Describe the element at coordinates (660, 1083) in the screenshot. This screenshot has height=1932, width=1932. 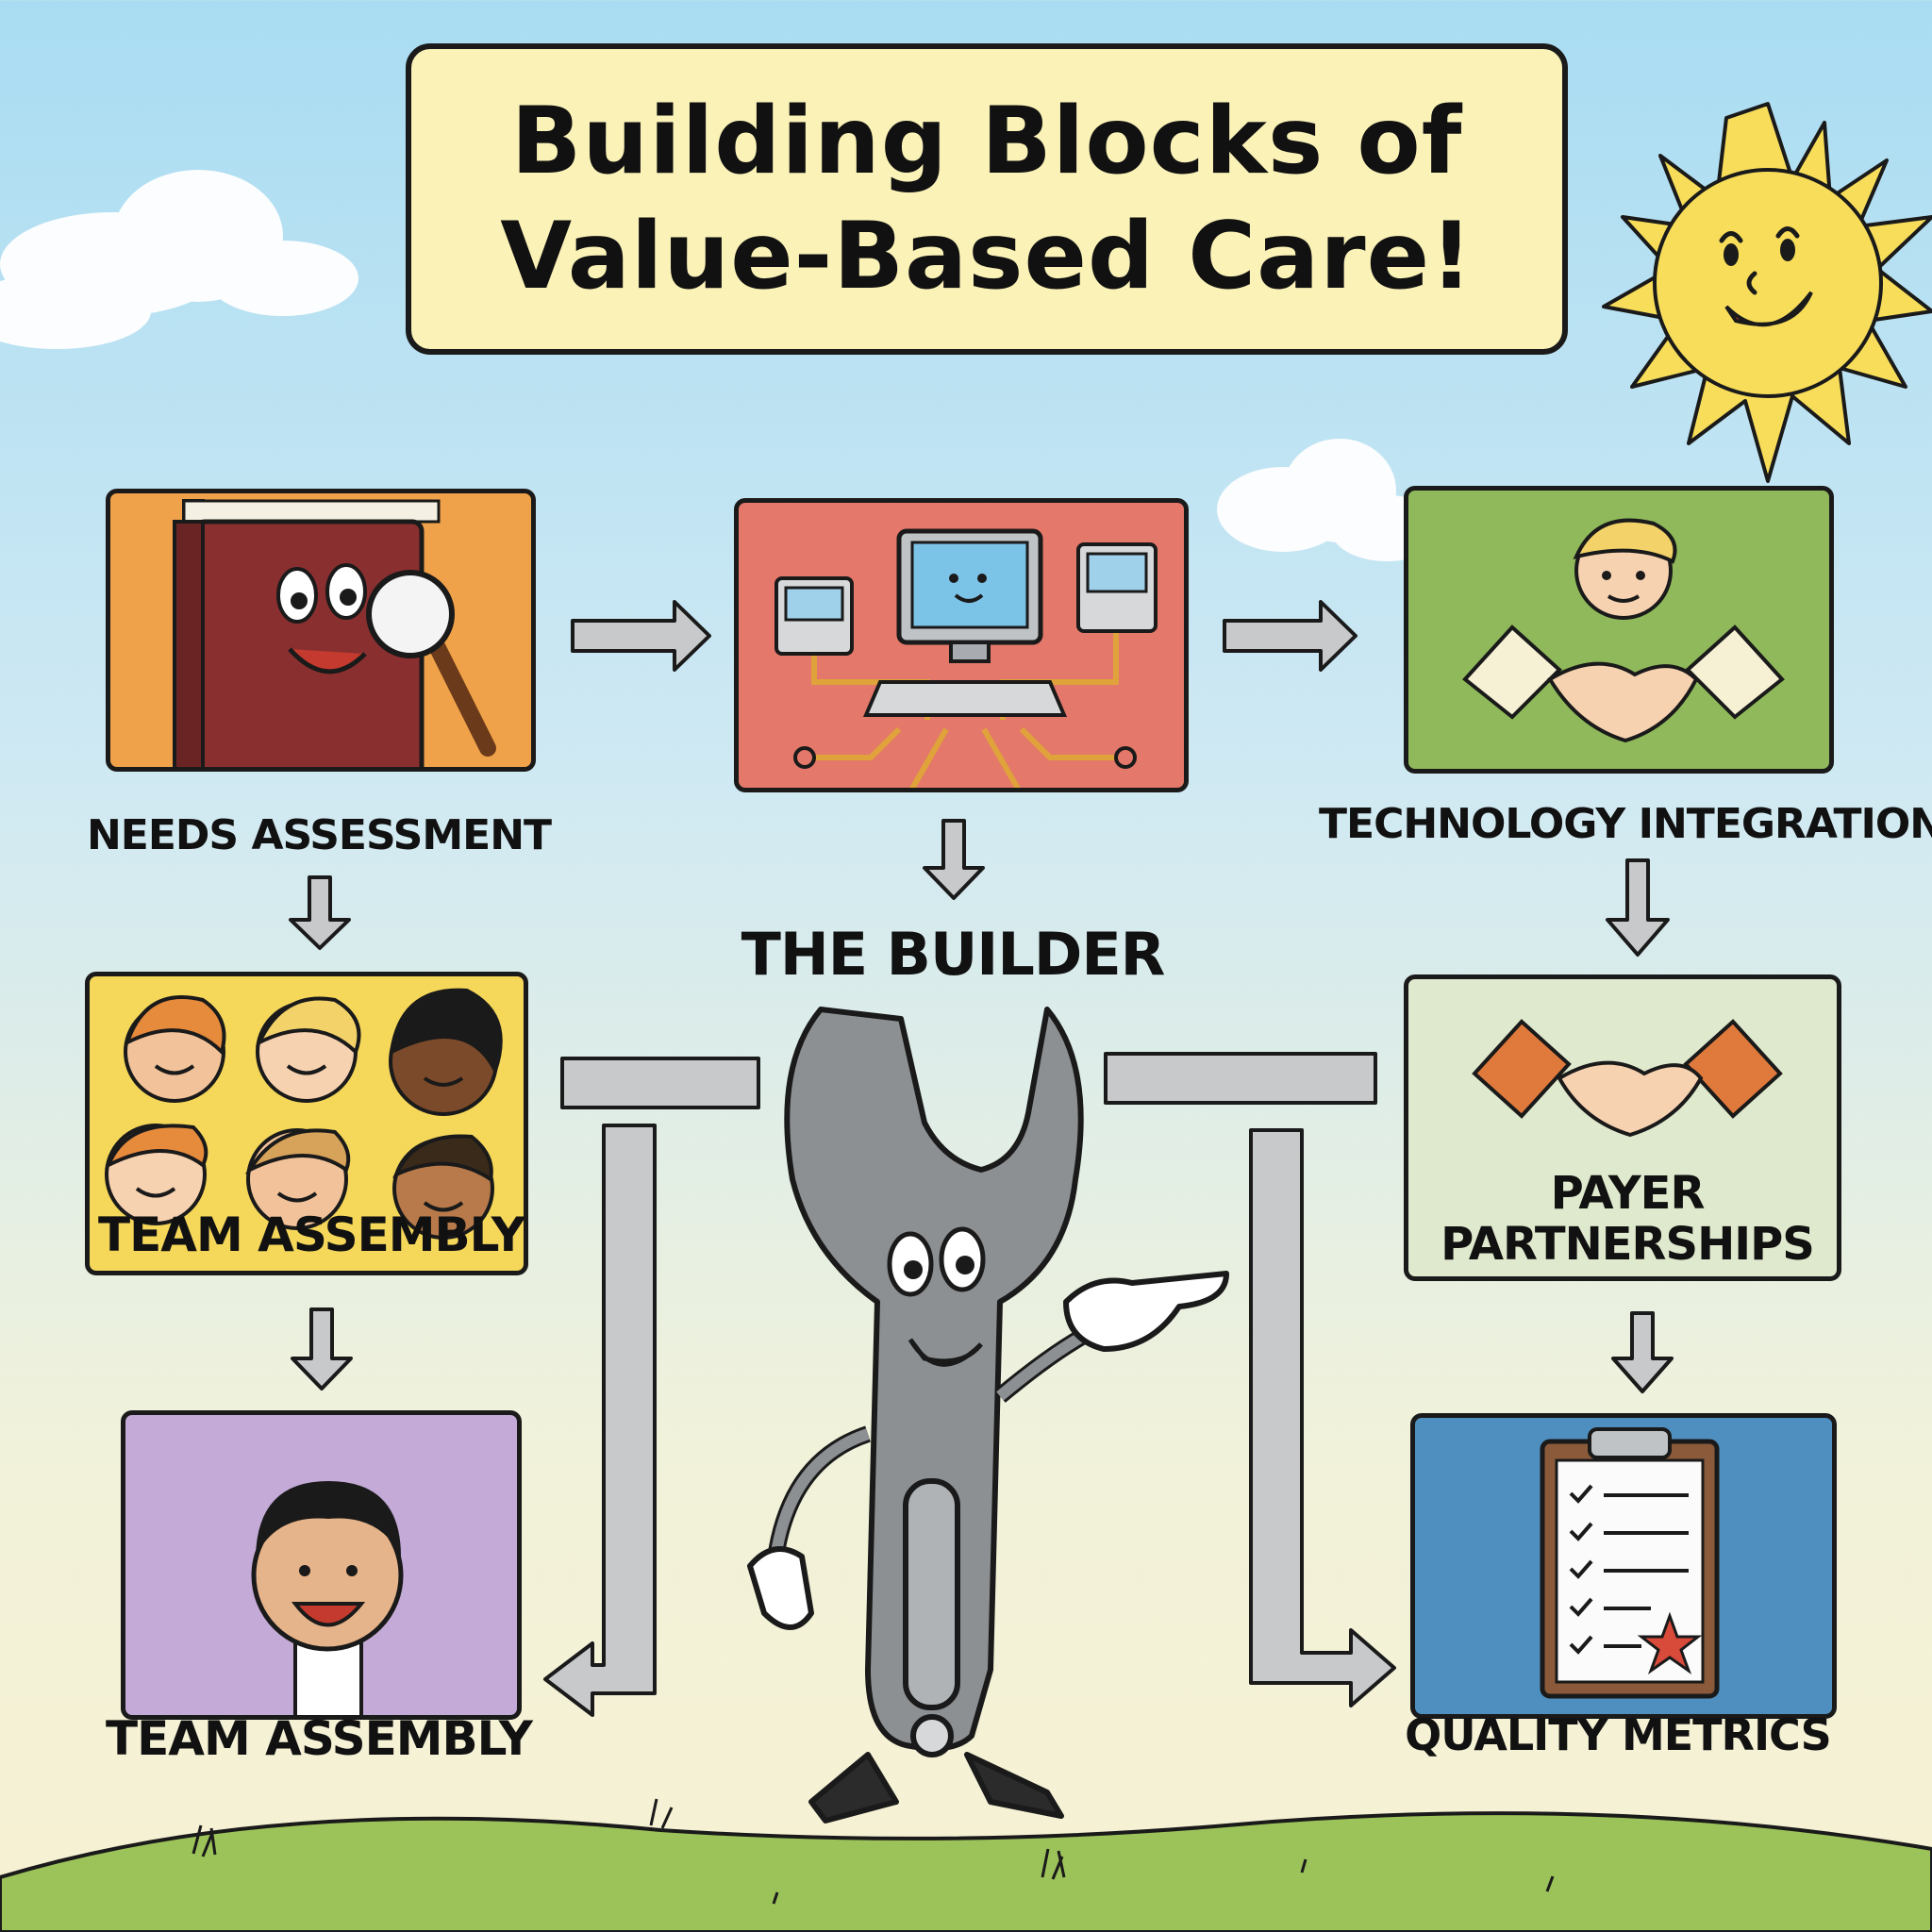
I see `connector-left-bar` at that location.